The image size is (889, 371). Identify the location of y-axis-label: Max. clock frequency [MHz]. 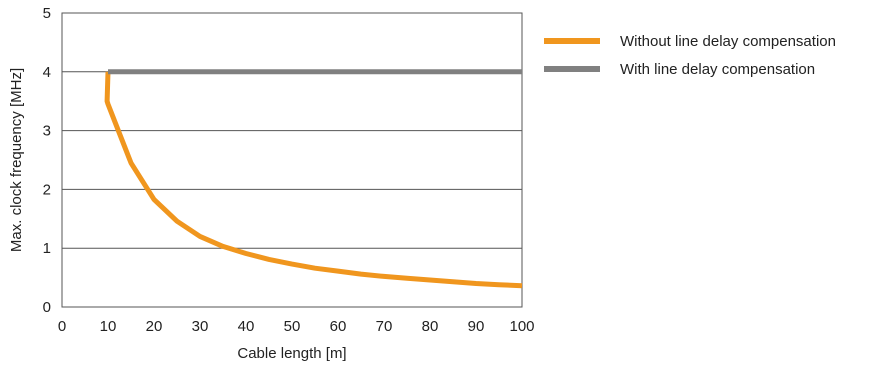
(16, 160).